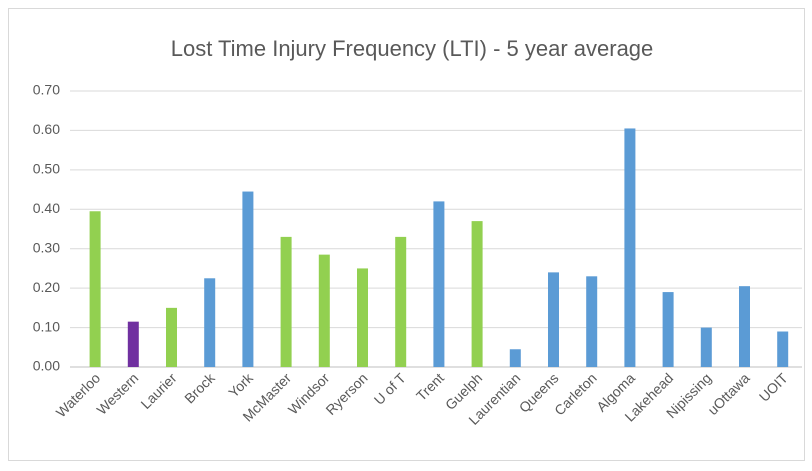  I want to click on y-tick-label: 0.20, so click(46, 287).